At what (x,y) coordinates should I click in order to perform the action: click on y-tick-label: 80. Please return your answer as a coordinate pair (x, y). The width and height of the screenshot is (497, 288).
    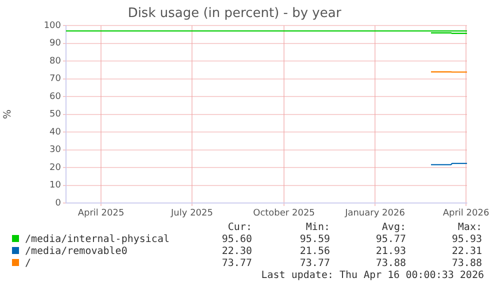
    Looking at the image, I should click on (56, 61).